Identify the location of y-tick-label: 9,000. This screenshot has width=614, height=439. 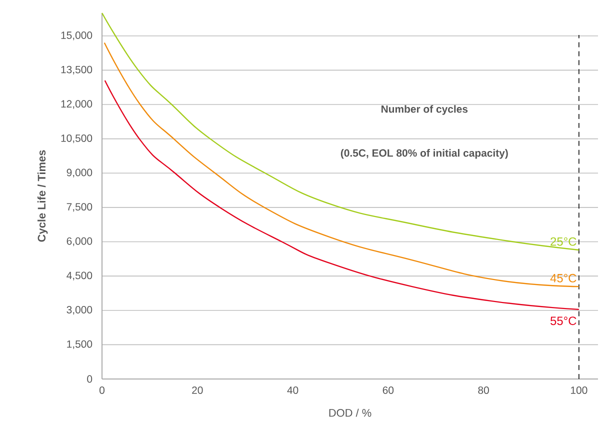
(79, 173).